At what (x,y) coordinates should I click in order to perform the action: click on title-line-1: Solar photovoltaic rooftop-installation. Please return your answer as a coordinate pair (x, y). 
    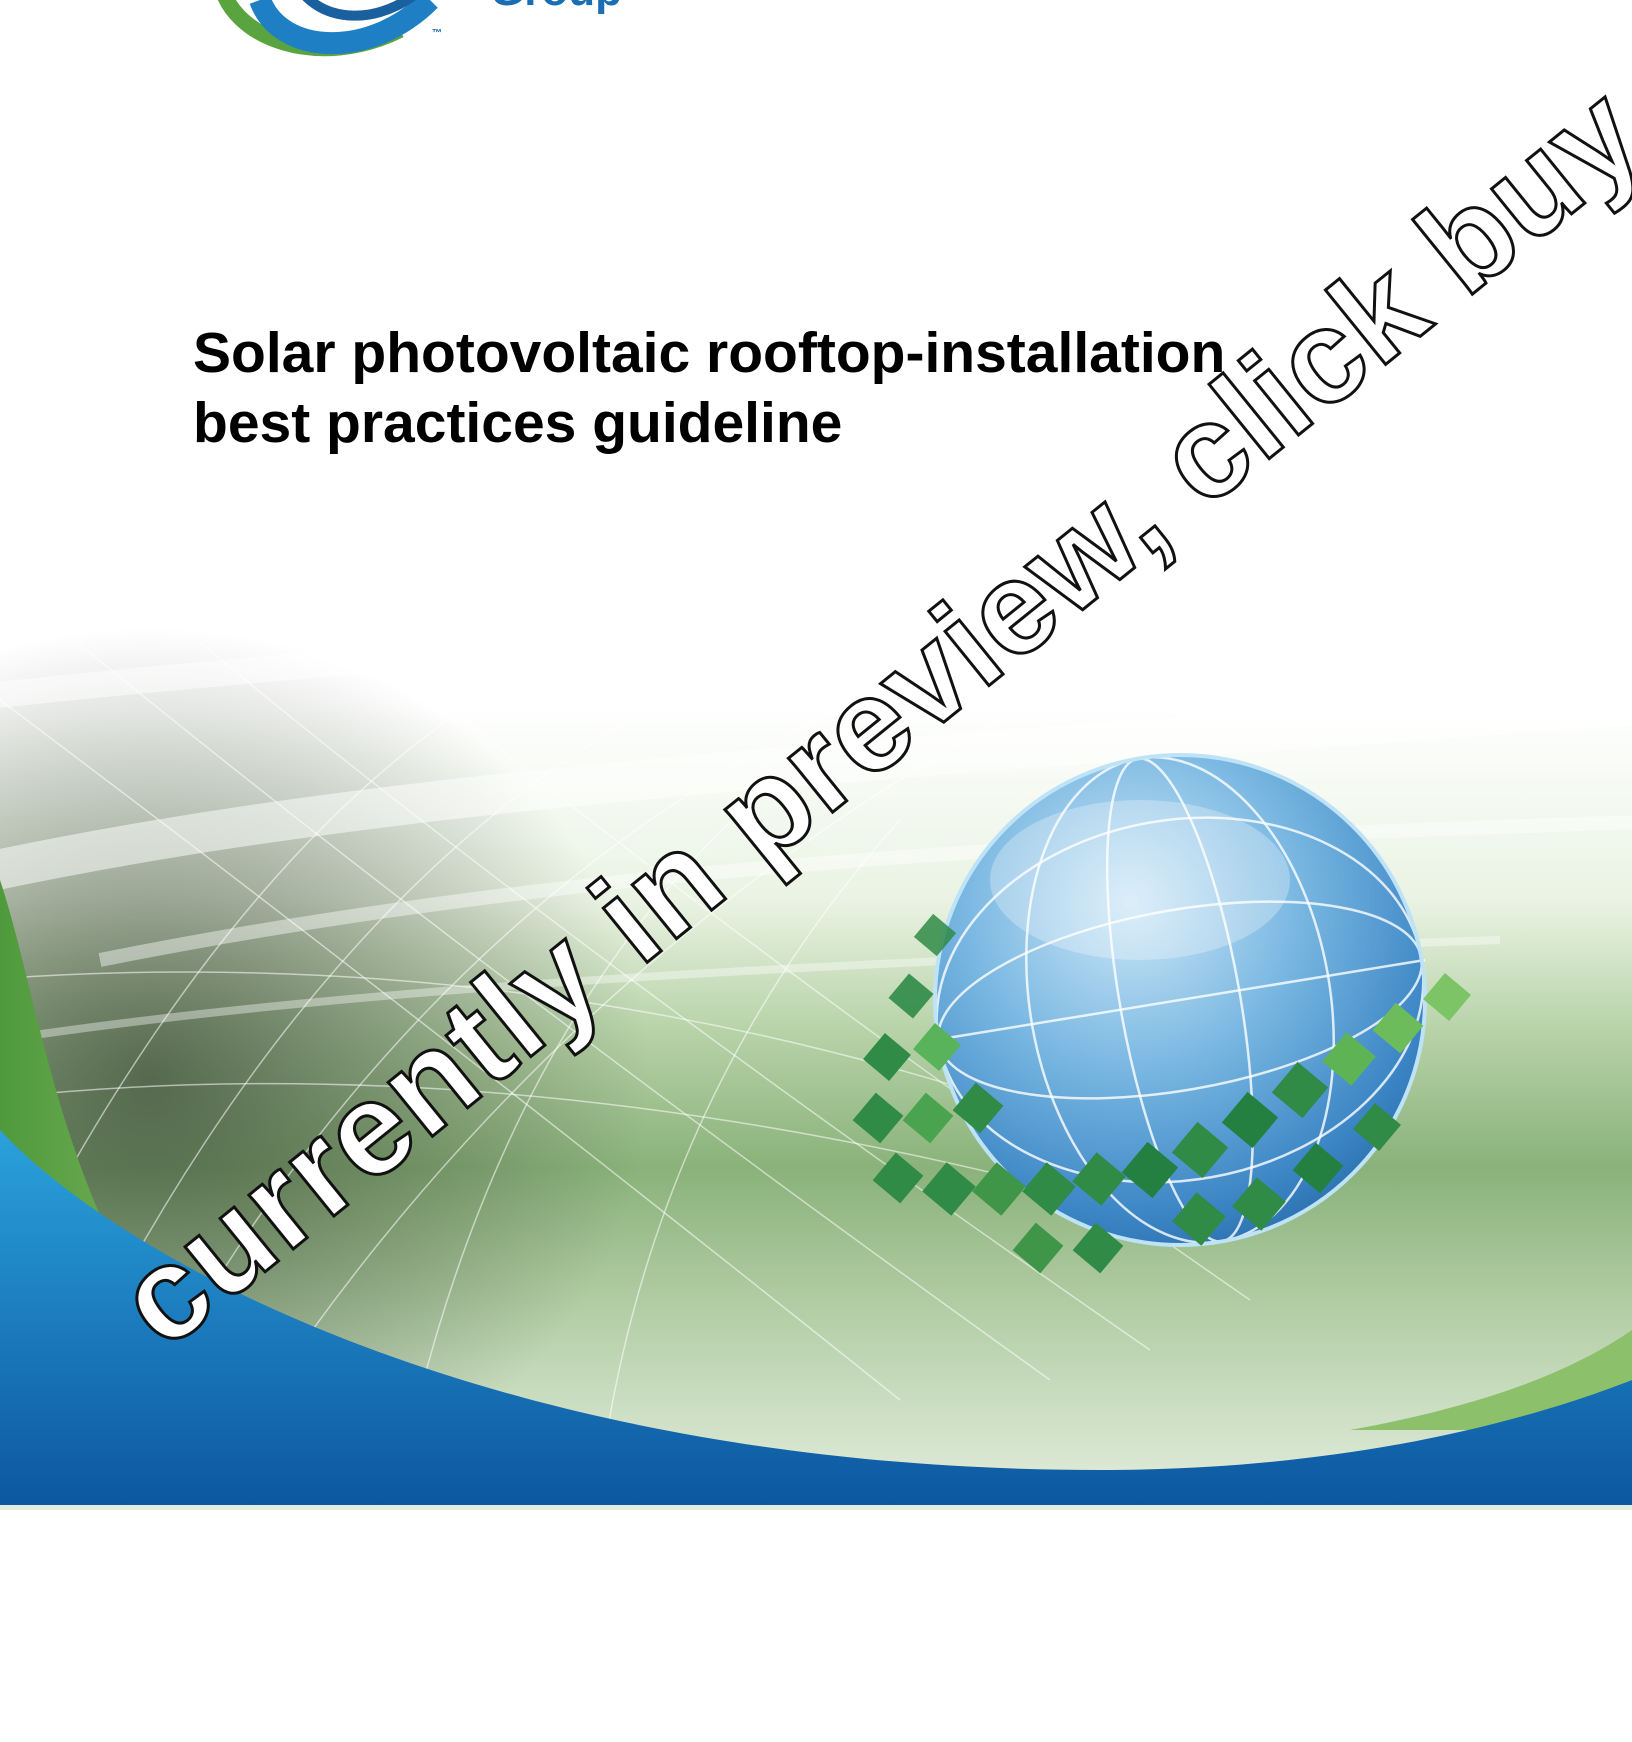
    Looking at the image, I should click on (709, 353).